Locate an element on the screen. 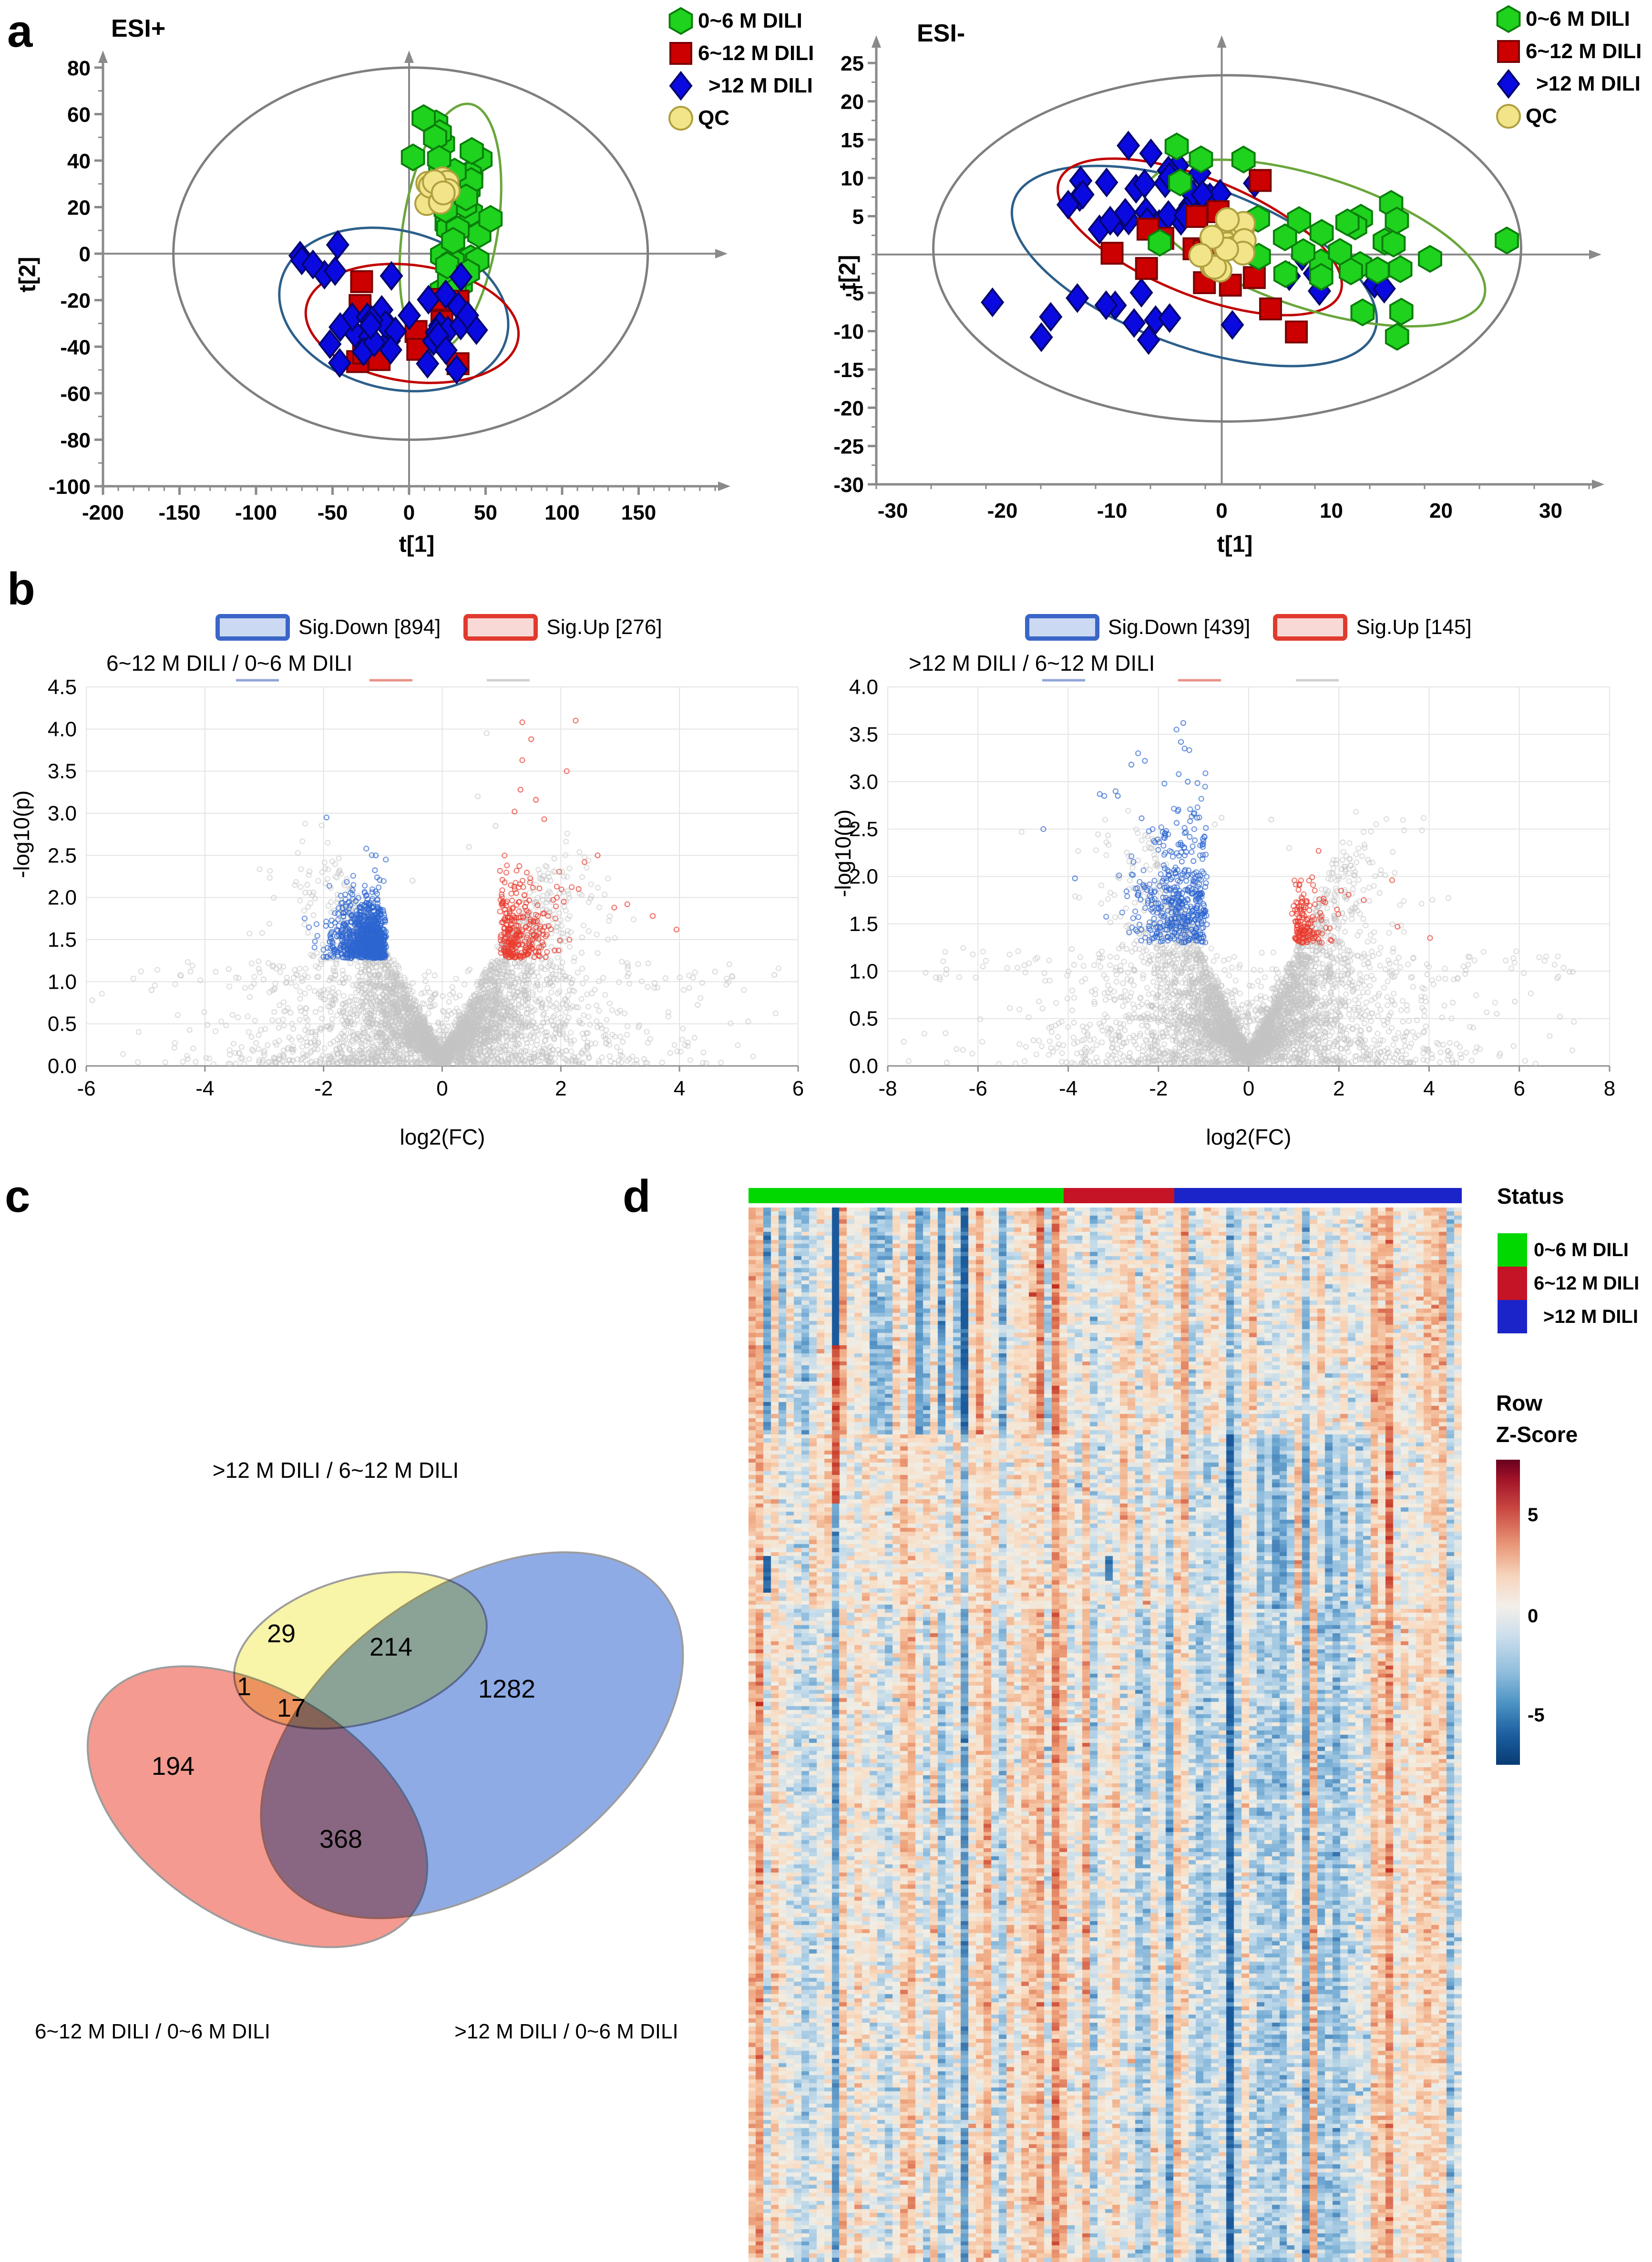 The height and width of the screenshot is (2262, 1652). y-tick-label: 20 is located at coordinates (79, 208).